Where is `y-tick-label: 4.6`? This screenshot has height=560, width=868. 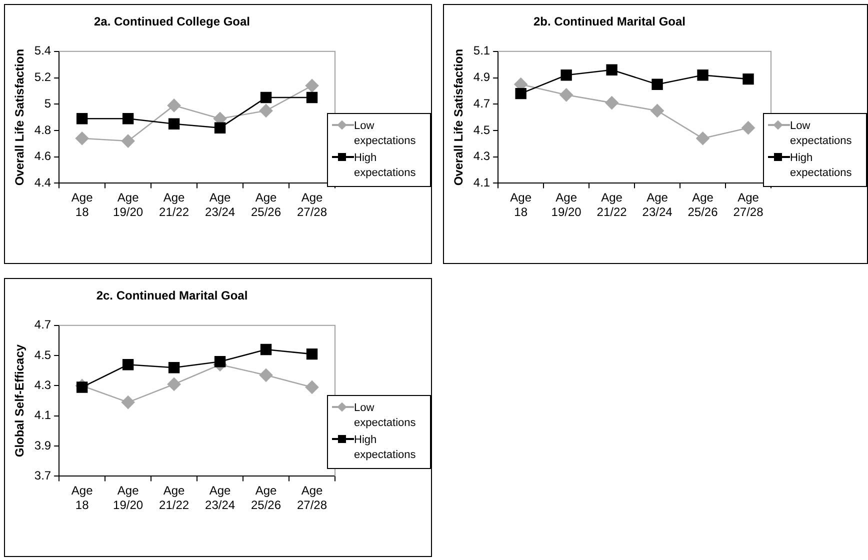
y-tick-label: 4.6 is located at coordinates (43, 156).